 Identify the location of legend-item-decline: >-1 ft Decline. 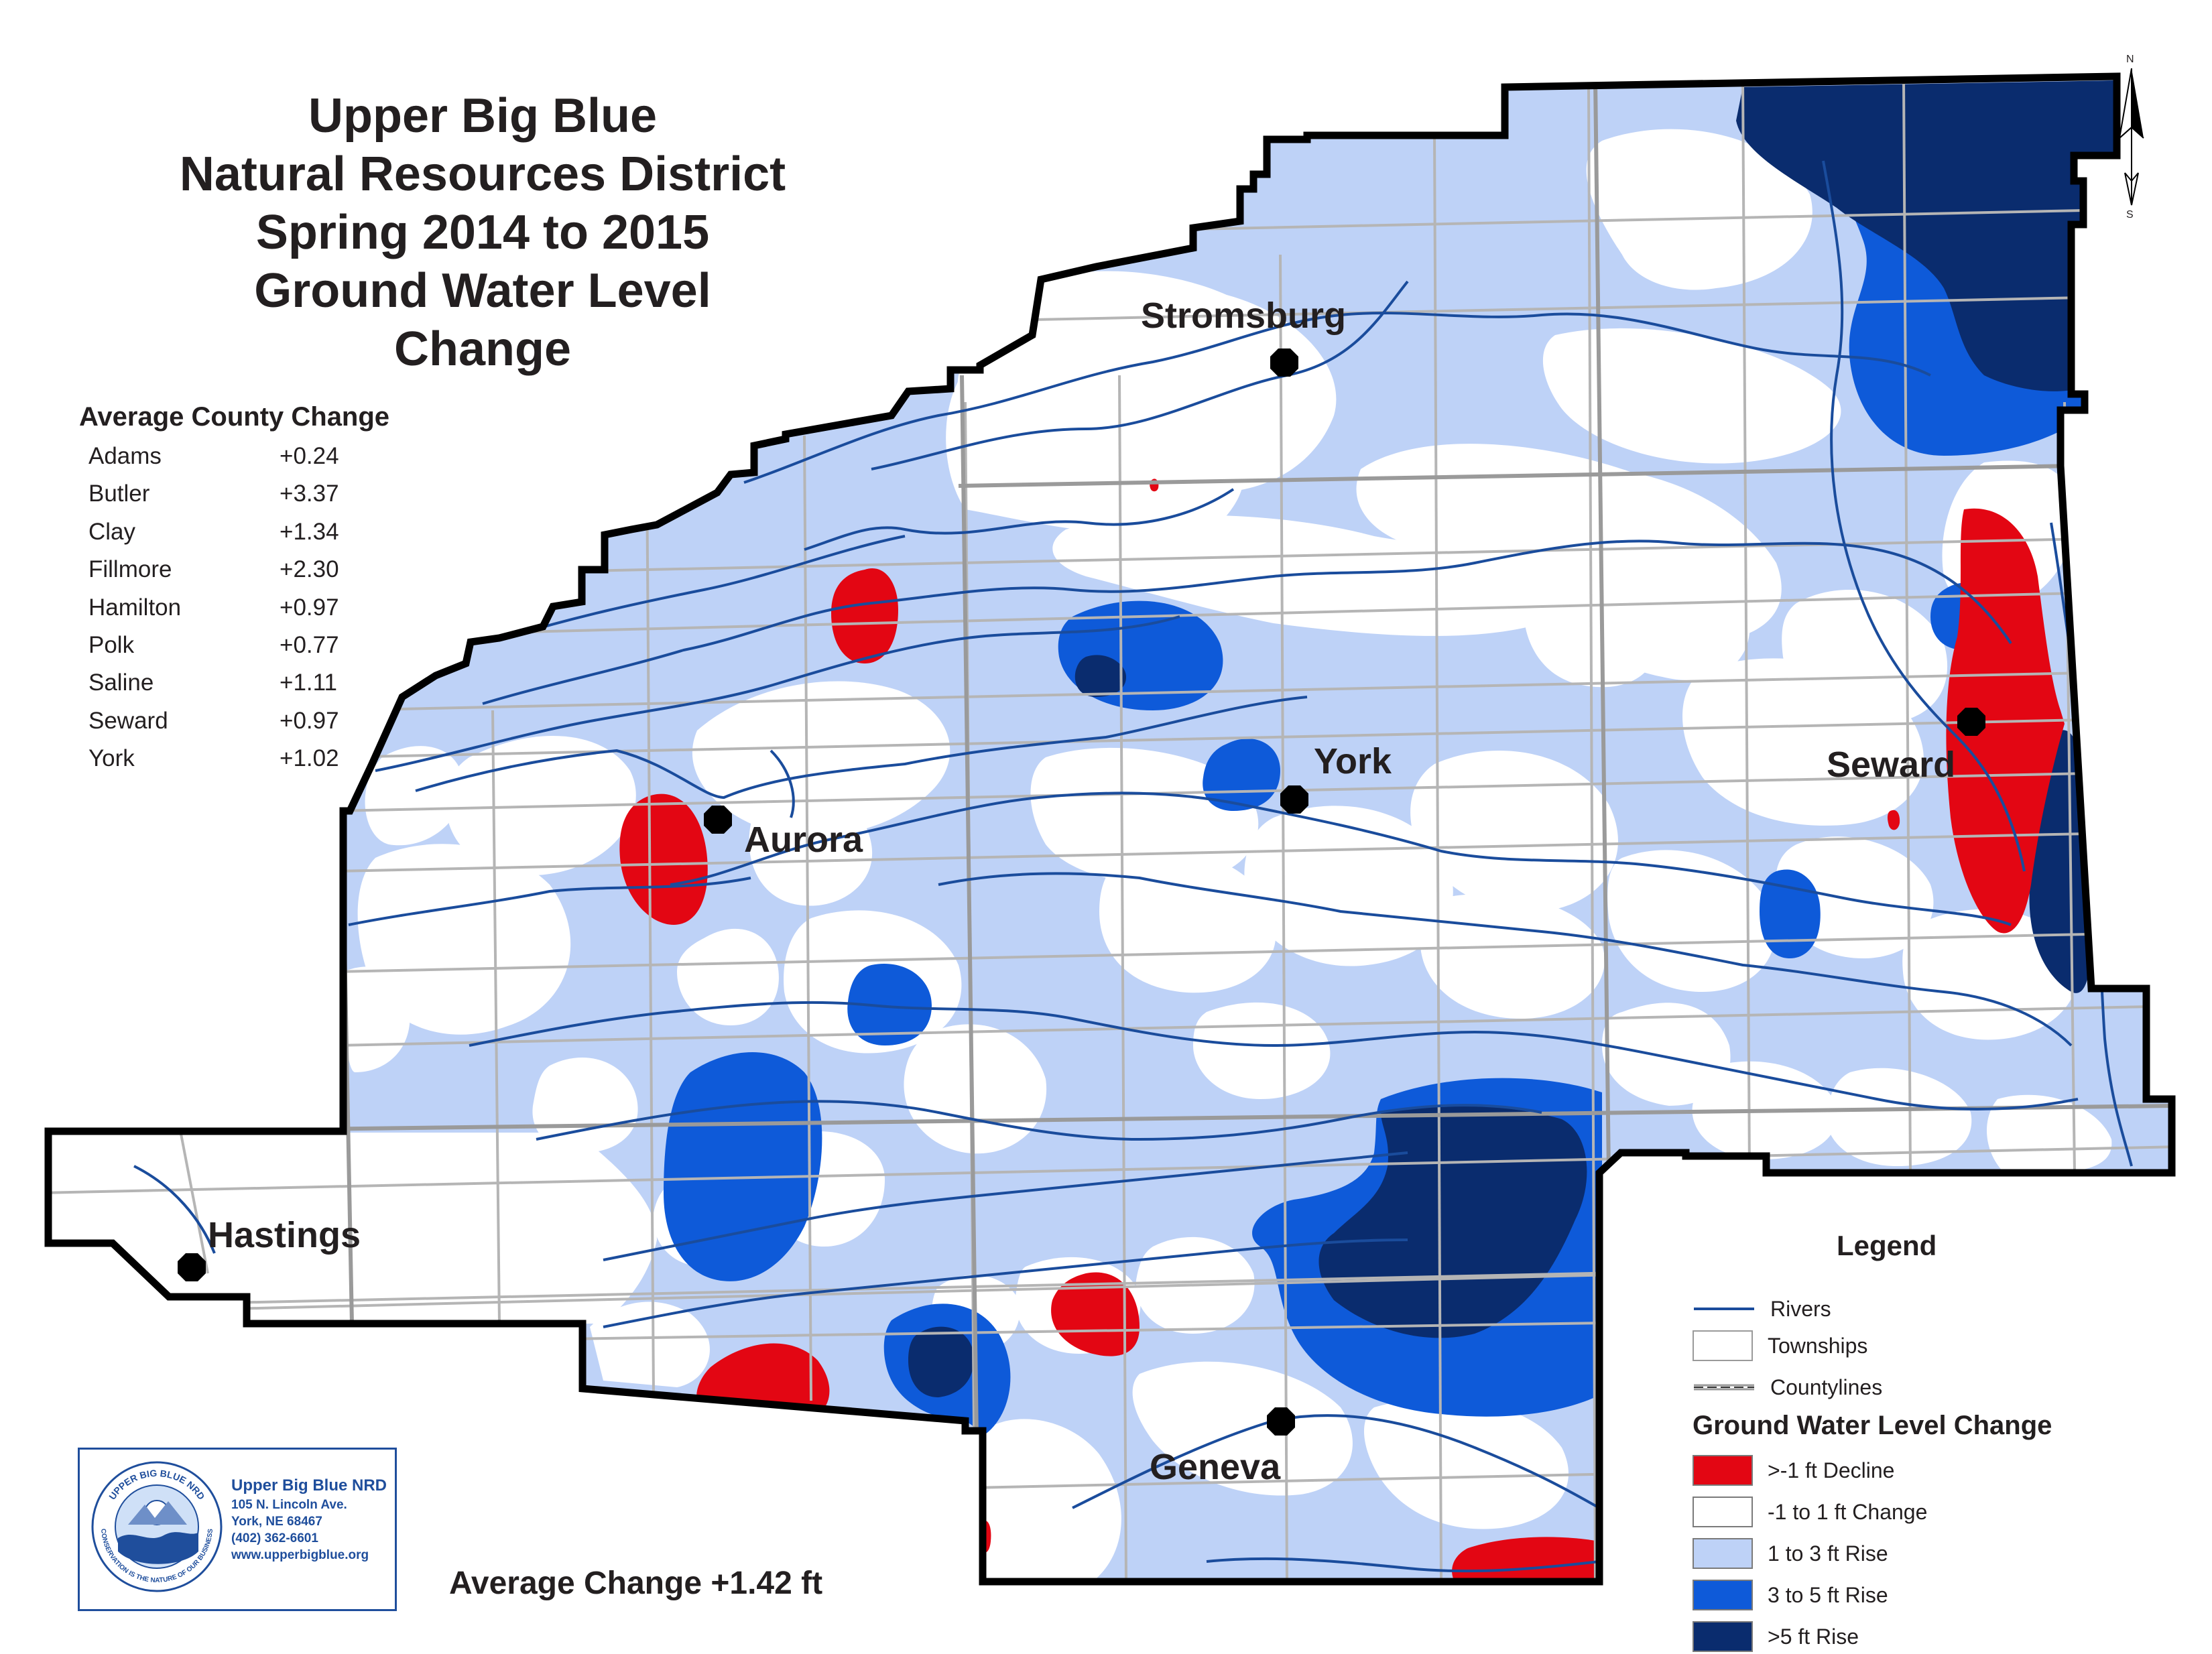
(1793, 1471).